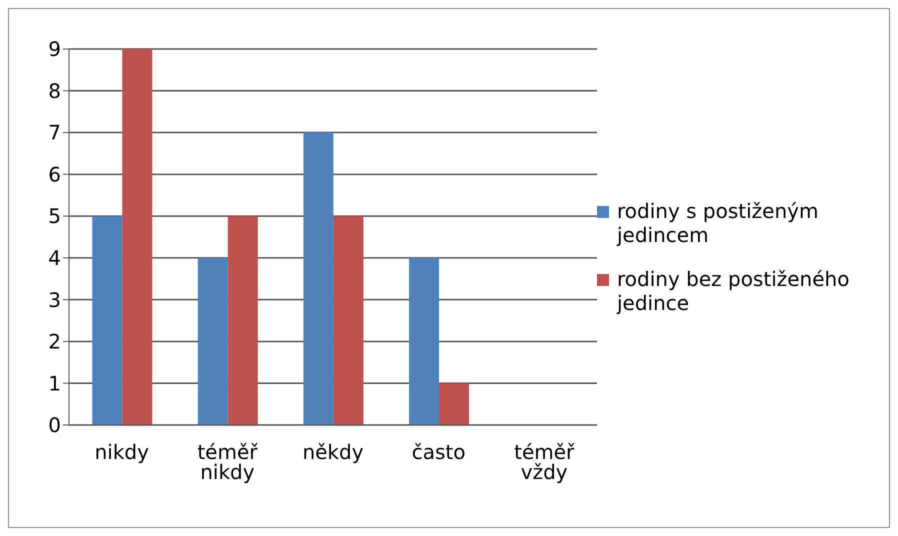  I want to click on y-tick-label: 3, so click(54, 300).